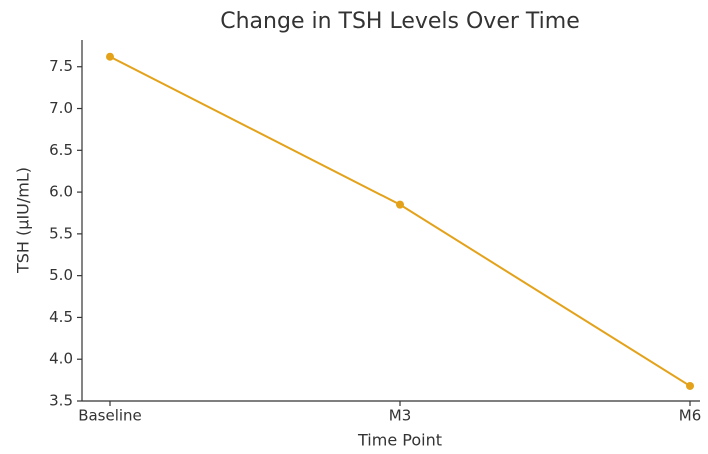  What do you see at coordinates (61, 275) in the screenshot?
I see `y-tick-label: 5.0` at bounding box center [61, 275].